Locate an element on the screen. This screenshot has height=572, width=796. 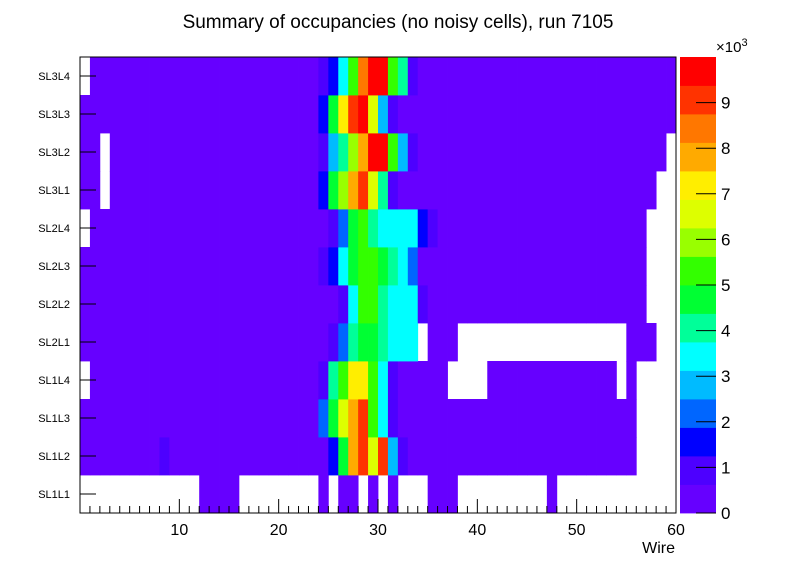
x-axis-label: Wire is located at coordinates (658, 548).